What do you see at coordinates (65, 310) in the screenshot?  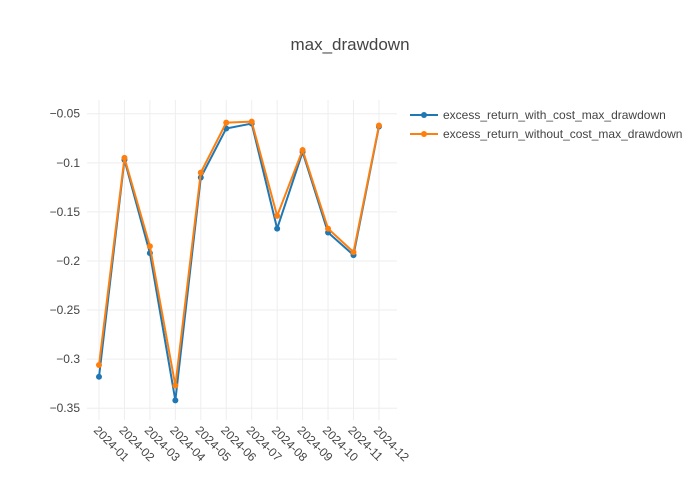 I see `y-tick-label: −0.25` at bounding box center [65, 310].